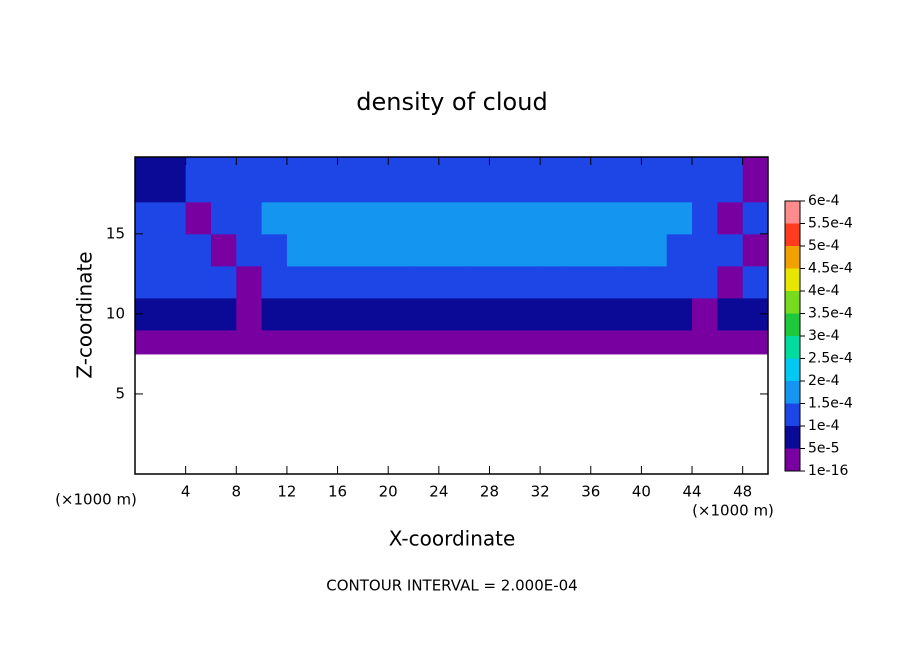 The width and height of the screenshot is (904, 654). What do you see at coordinates (96, 500) in the screenshot?
I see `x-unit-left: (×1000 m)` at bounding box center [96, 500].